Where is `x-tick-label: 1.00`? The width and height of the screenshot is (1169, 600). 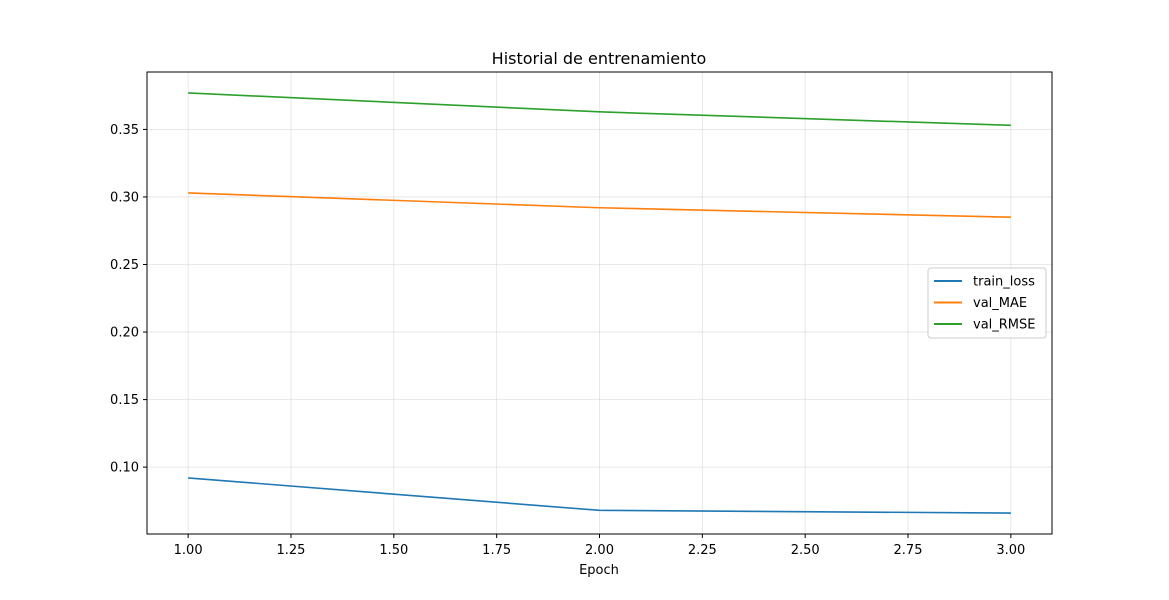
x-tick-label: 1.00 is located at coordinates (188, 550).